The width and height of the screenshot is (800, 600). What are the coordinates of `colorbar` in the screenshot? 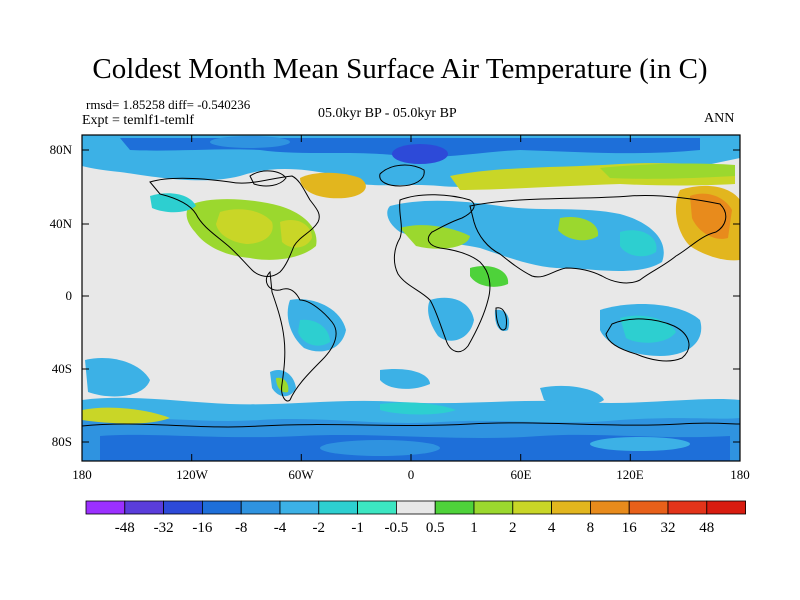 It's located at (415, 507).